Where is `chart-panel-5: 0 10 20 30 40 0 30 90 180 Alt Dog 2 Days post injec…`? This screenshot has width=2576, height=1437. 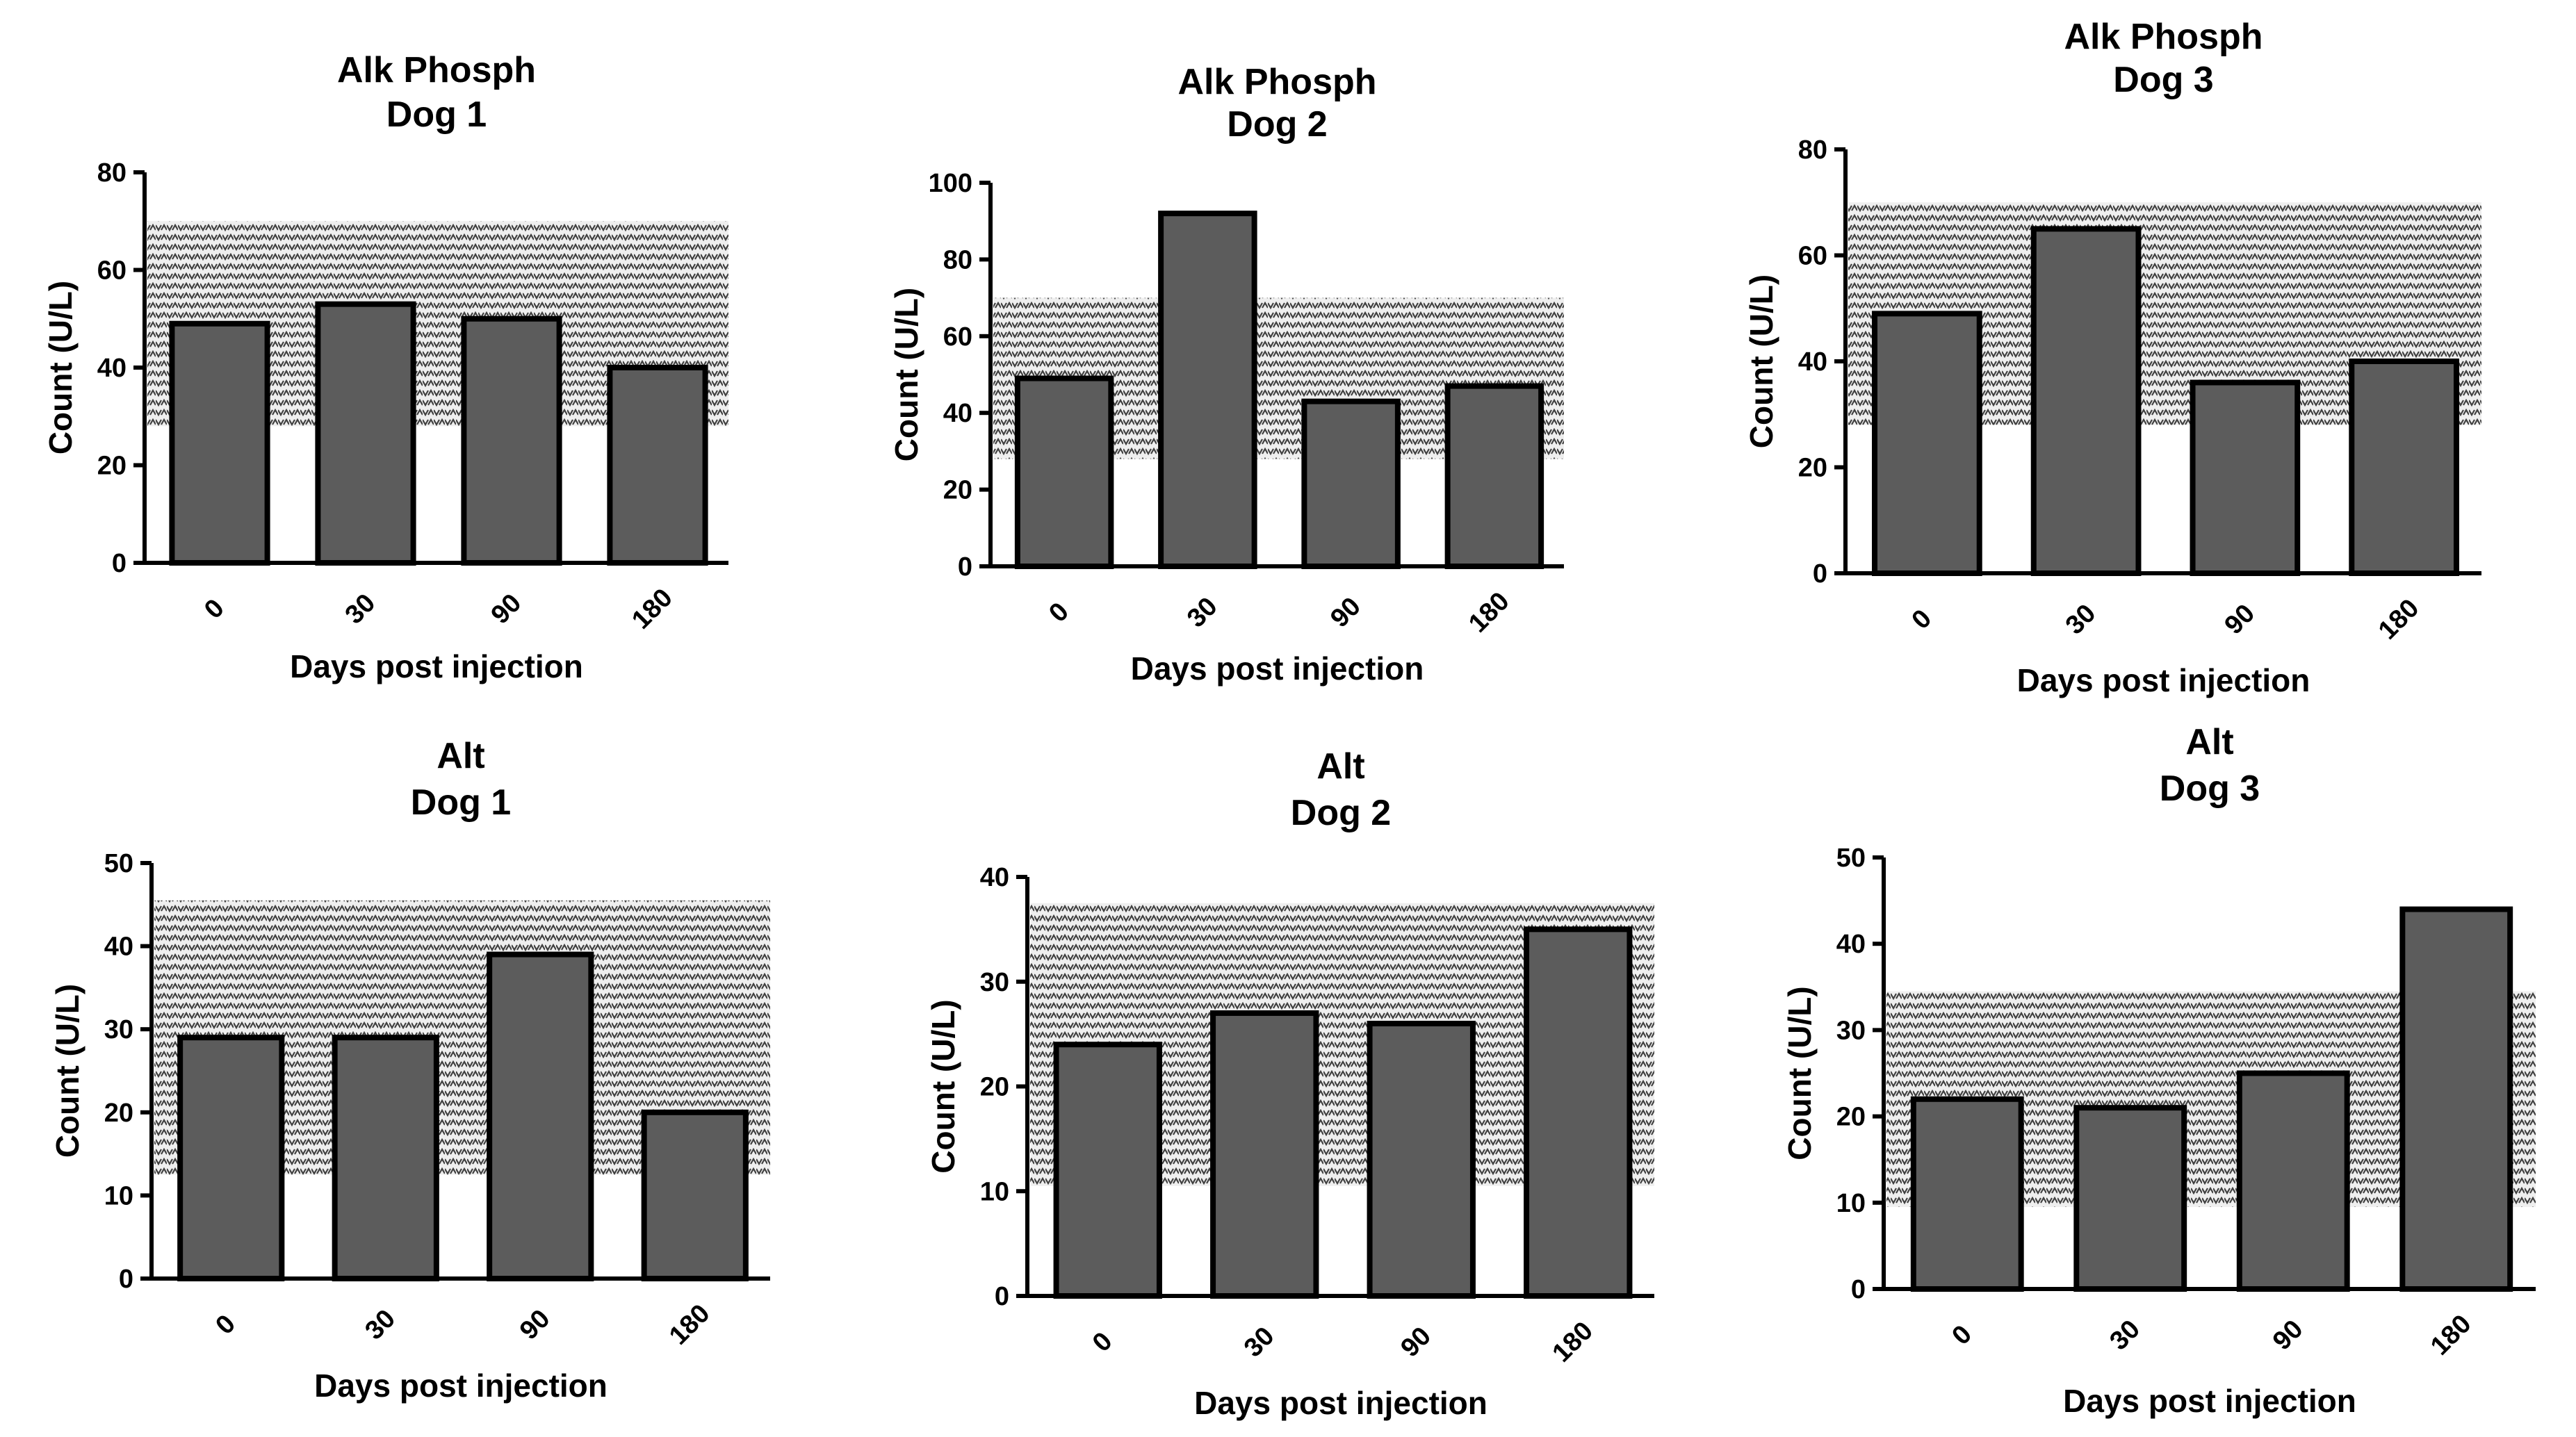
chart-panel-5: 0 10 20 30 40 0 30 90 180 Alt Dog 2 Days post injec… is located at coordinates (1289, 1083).